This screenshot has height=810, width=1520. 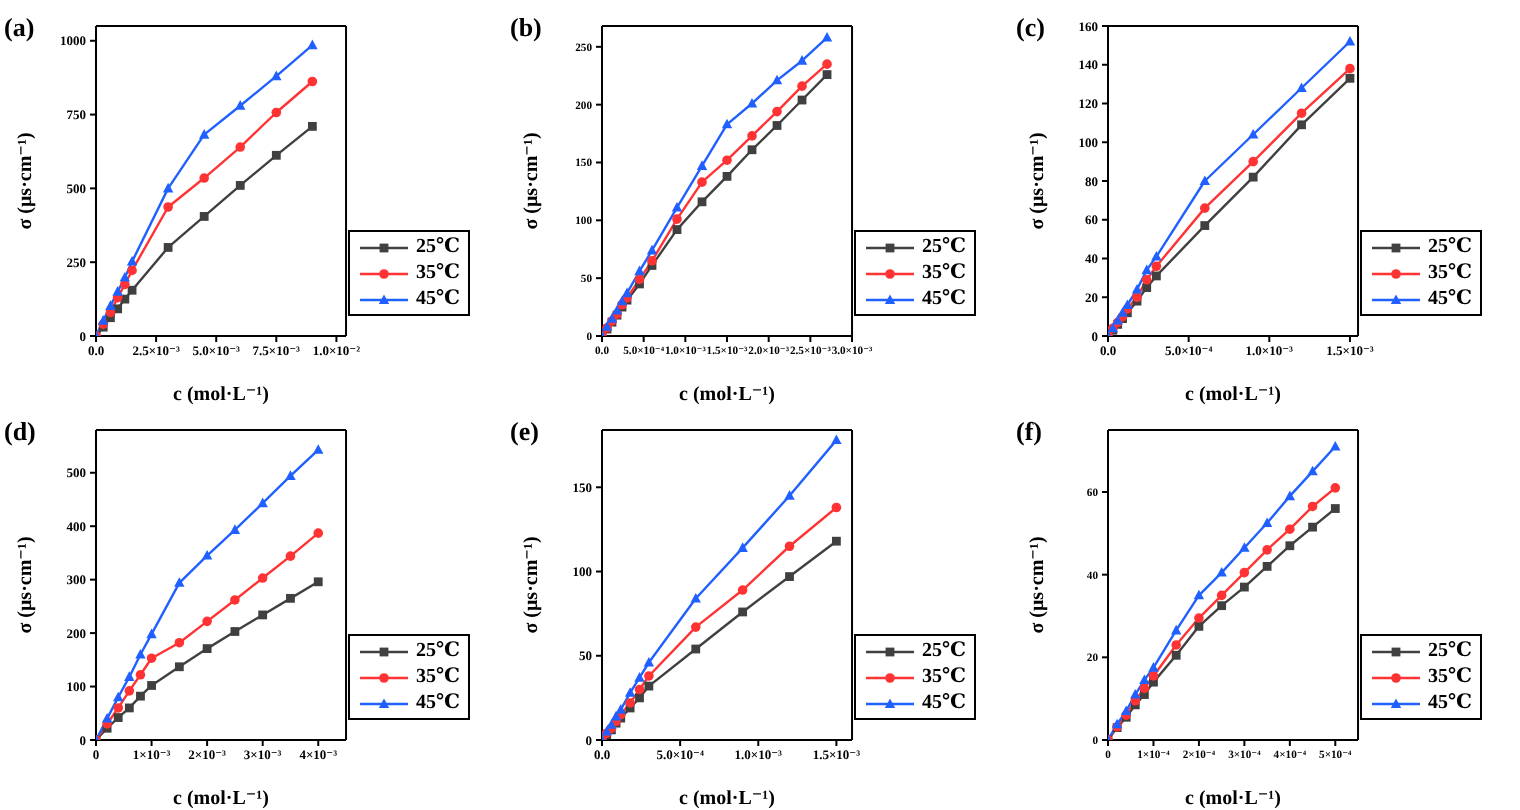 I want to click on chart-title: (d), so click(x=20, y=432).